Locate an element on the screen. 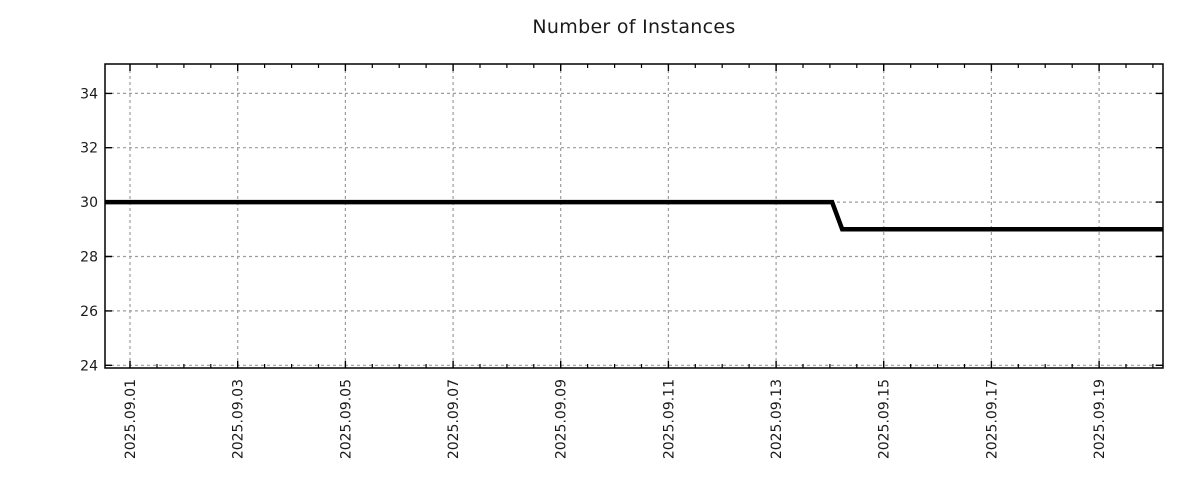 This screenshot has height=500, width=1200. chart-title: Number of Instances is located at coordinates (634, 27).